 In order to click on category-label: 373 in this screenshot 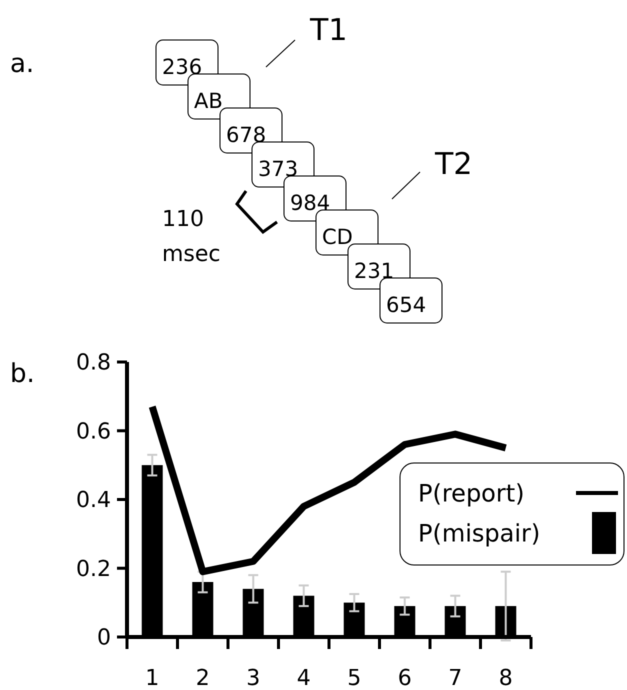, I will do `click(278, 169)`.